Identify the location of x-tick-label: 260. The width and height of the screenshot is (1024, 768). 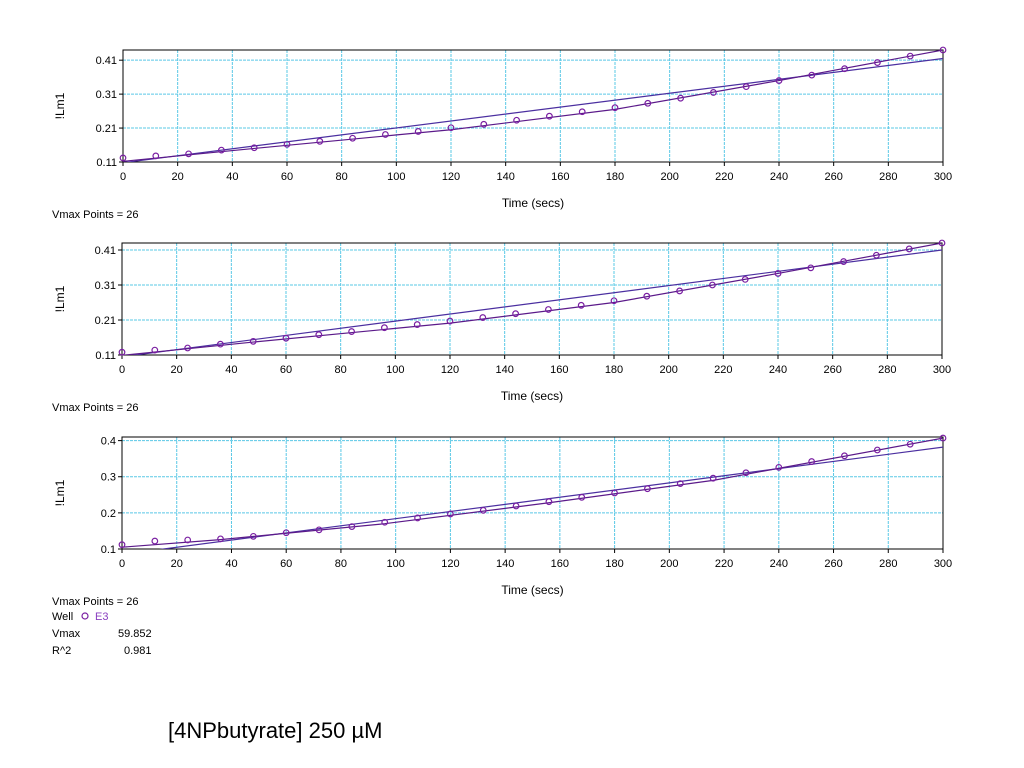
(833, 564).